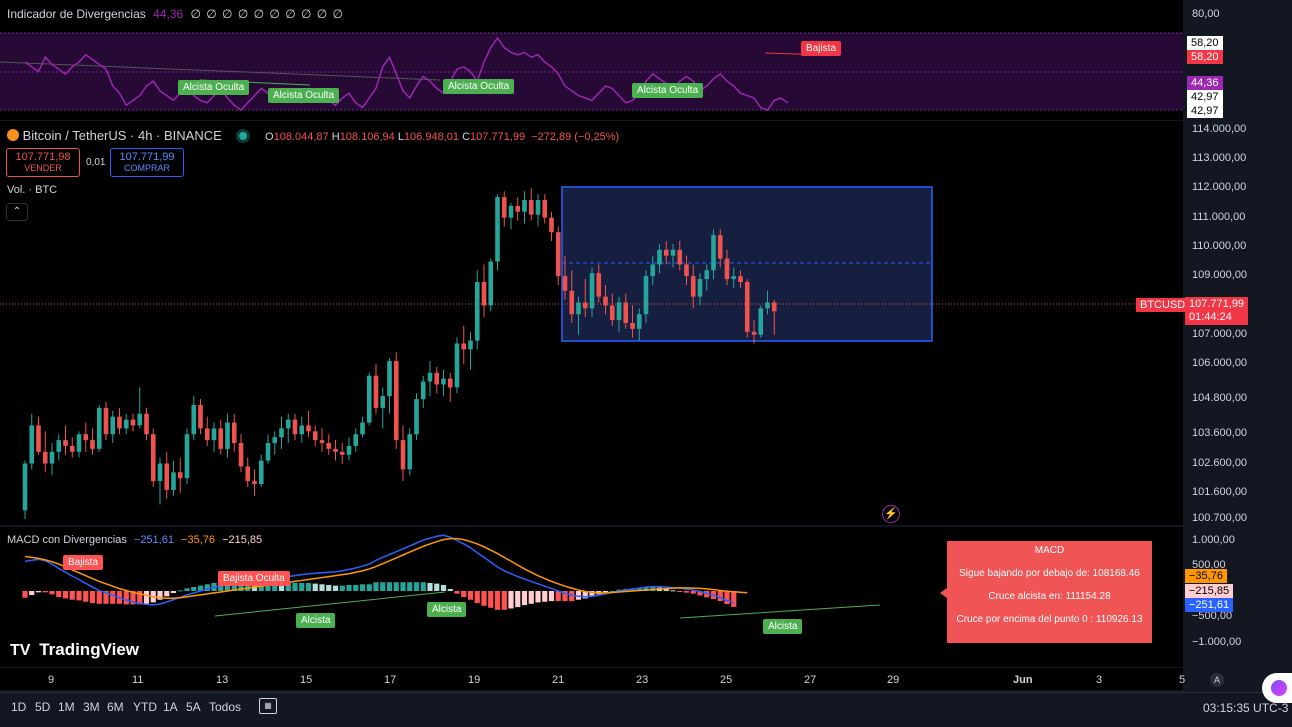  Describe the element at coordinates (386, 568) in the screenshot. I see `signal-line` at that location.